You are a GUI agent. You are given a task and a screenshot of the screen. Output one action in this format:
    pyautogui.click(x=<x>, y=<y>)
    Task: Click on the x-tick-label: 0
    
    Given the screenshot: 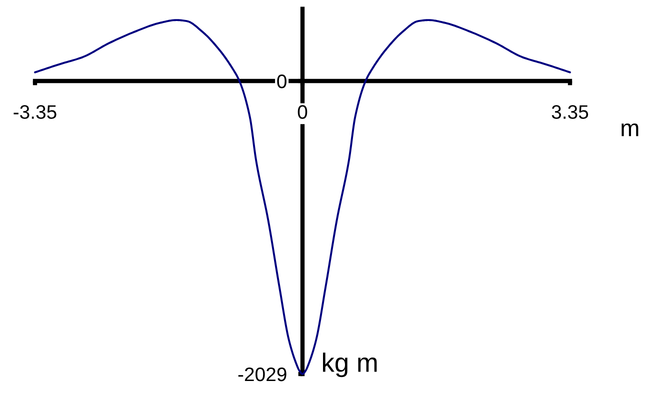 What is the action you would take?
    pyautogui.click(x=303, y=112)
    